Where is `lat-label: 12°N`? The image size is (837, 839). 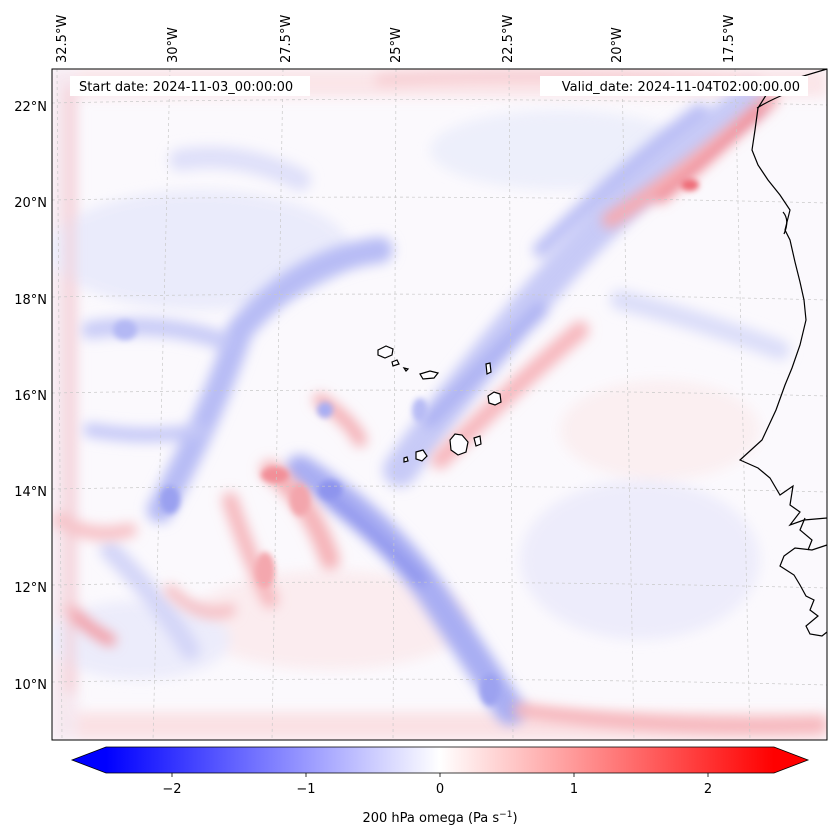
lat-label: 12°N is located at coordinates (30, 588).